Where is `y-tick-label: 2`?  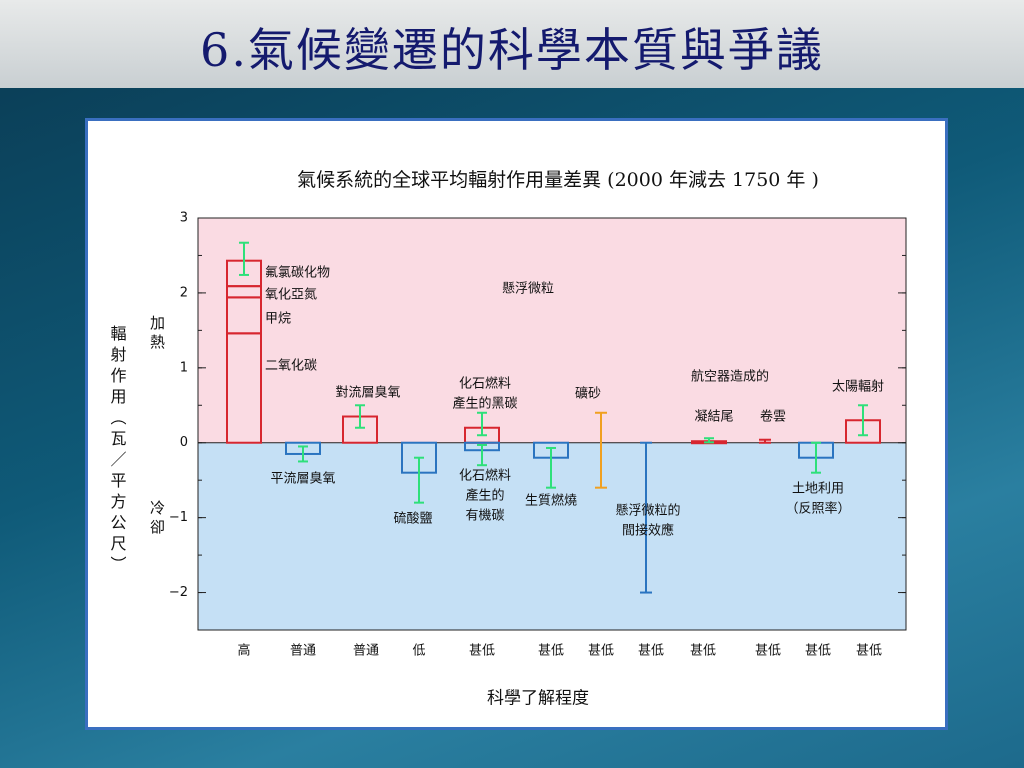
y-tick-label: 2 is located at coordinates (184, 292).